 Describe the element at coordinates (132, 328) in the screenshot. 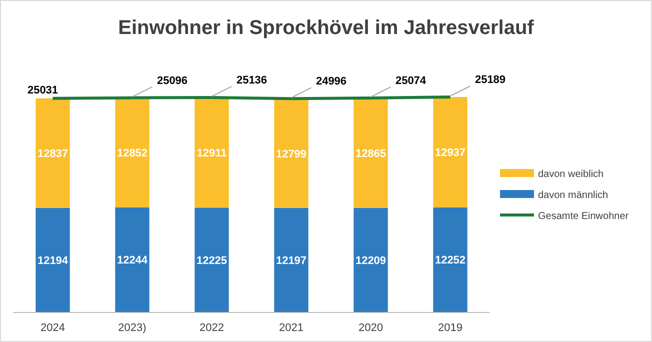

I see `x-tick-label: 2023)` at that location.